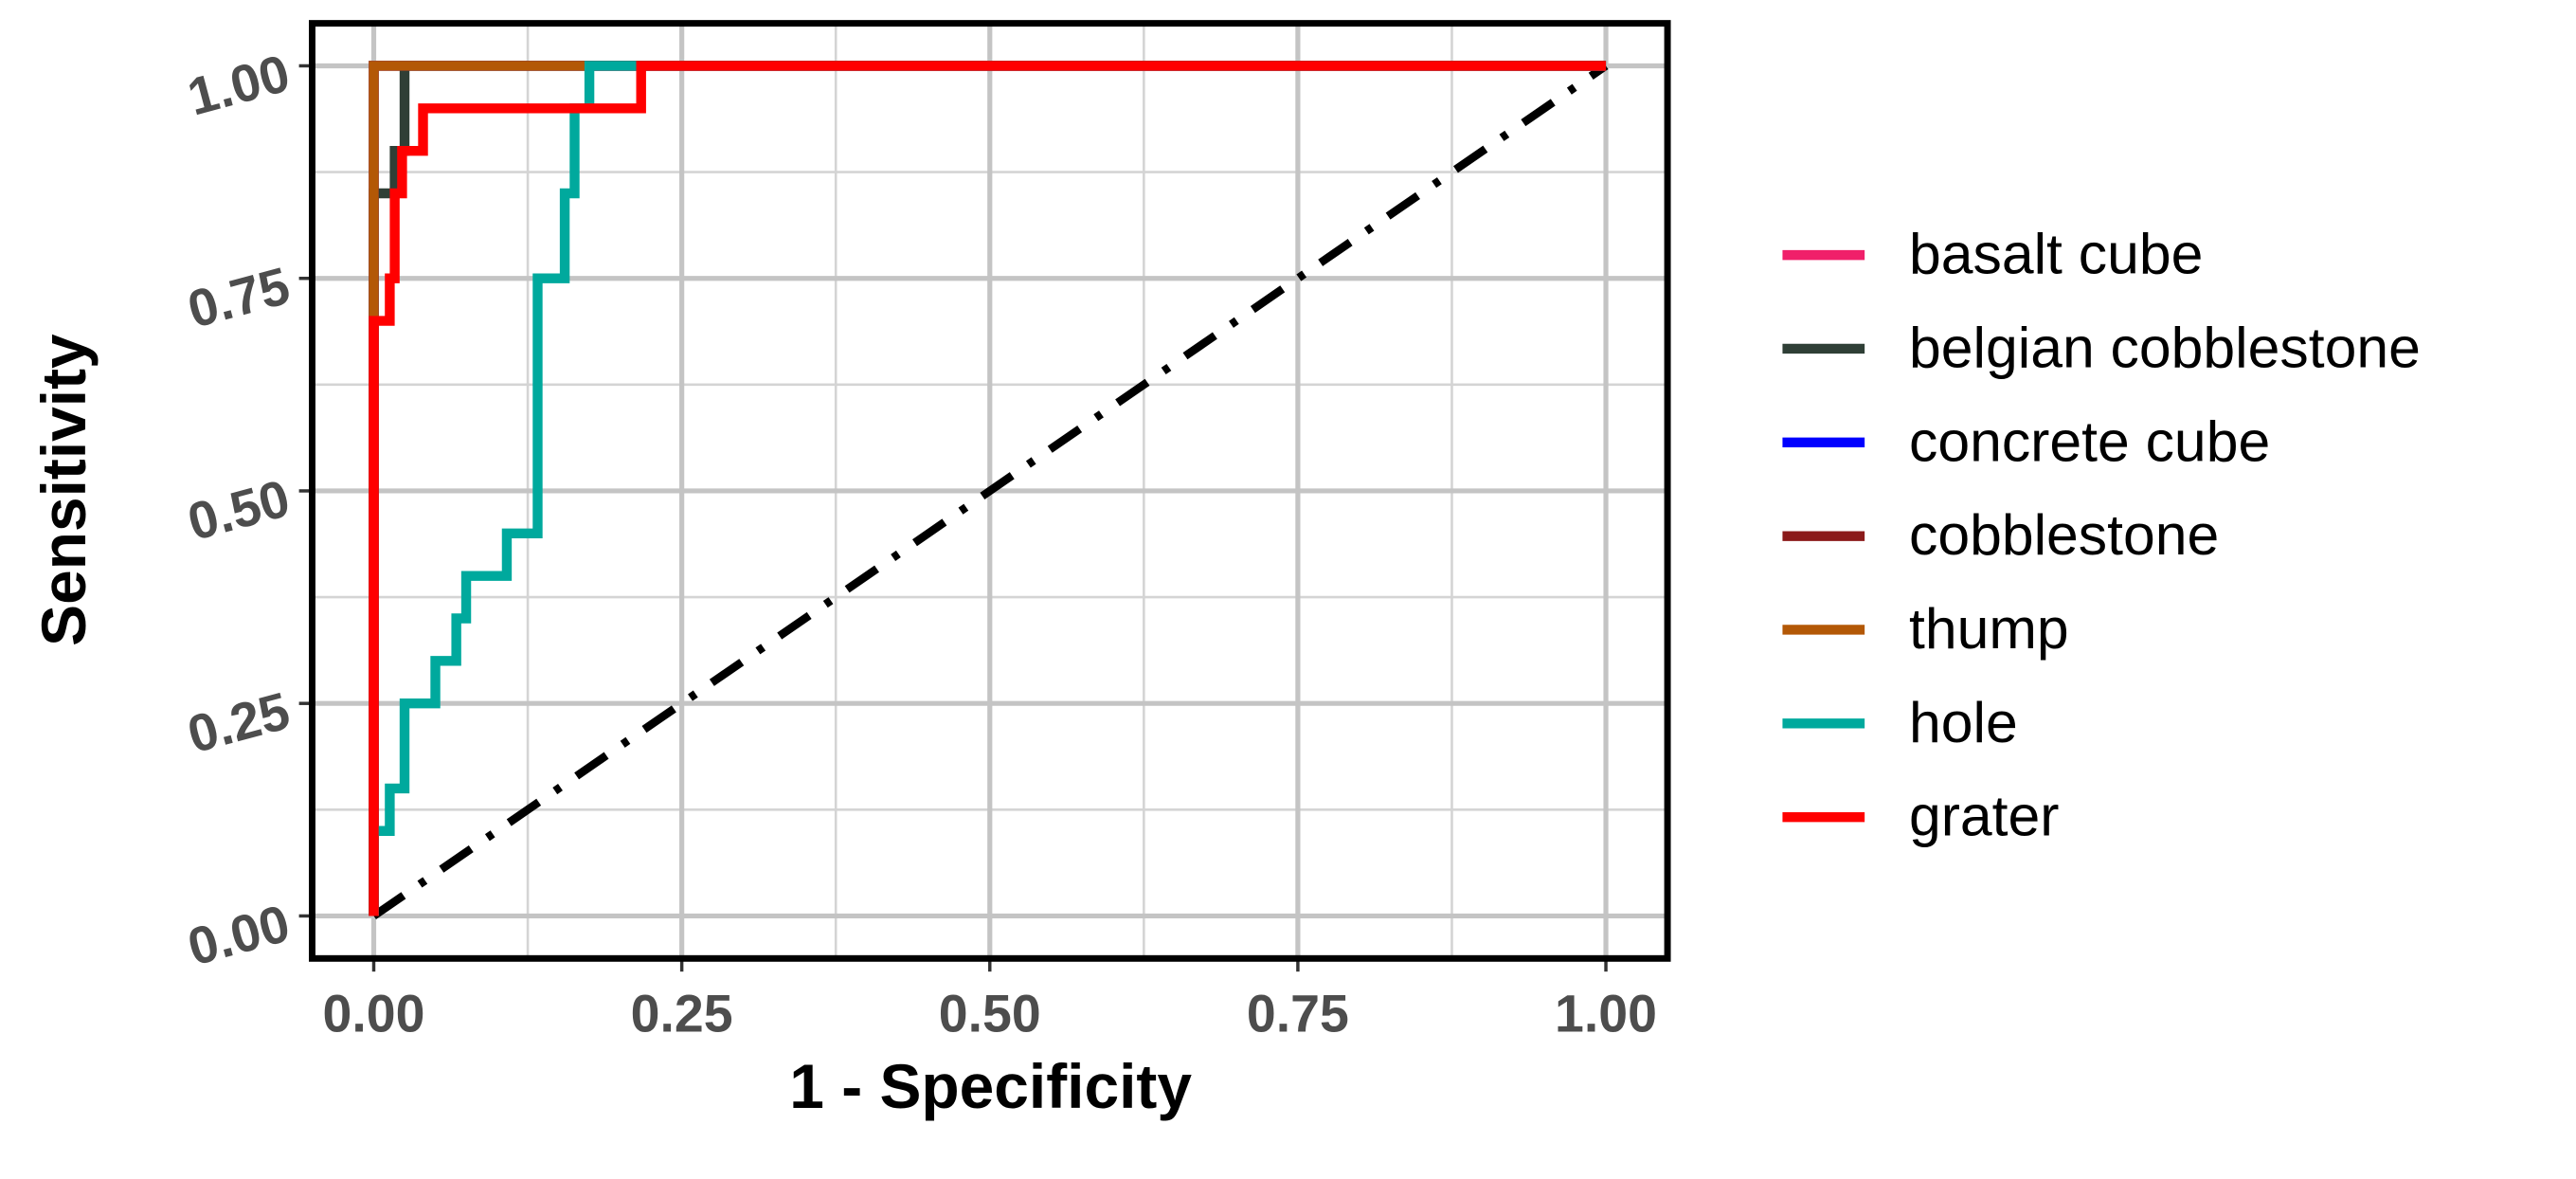  Describe the element at coordinates (63, 490) in the screenshot. I see `y-axis-title: Sensitivity` at that location.